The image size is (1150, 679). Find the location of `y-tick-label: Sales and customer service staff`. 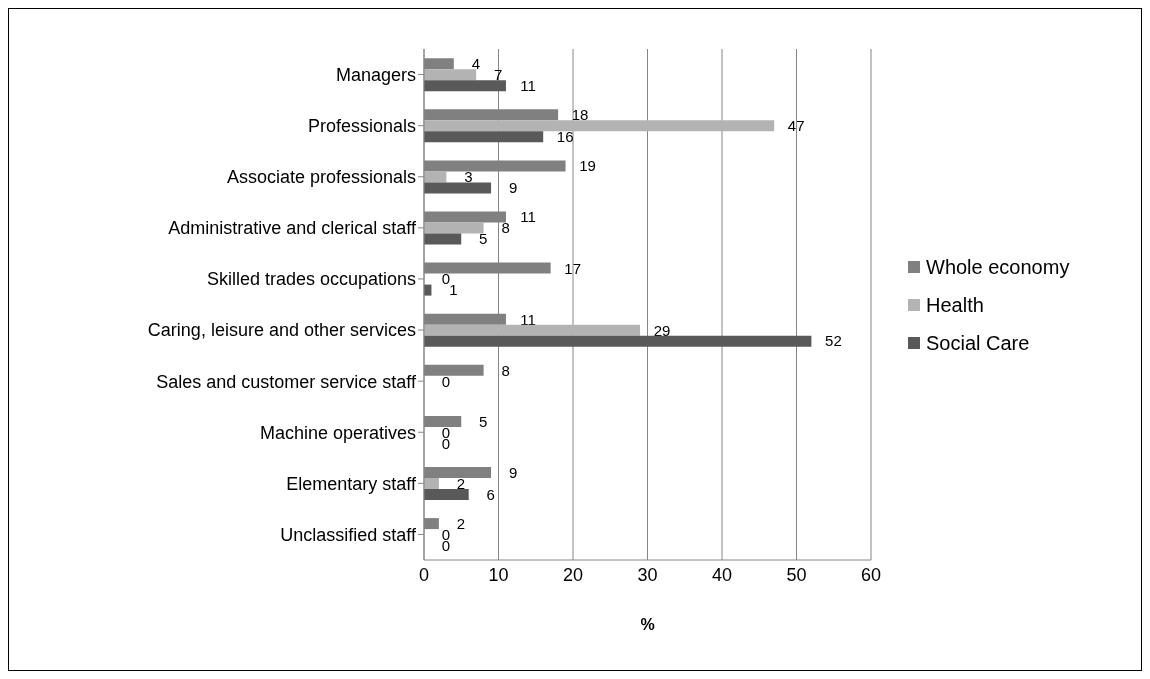

y-tick-label: Sales and customer service staff is located at coordinates (286, 381).